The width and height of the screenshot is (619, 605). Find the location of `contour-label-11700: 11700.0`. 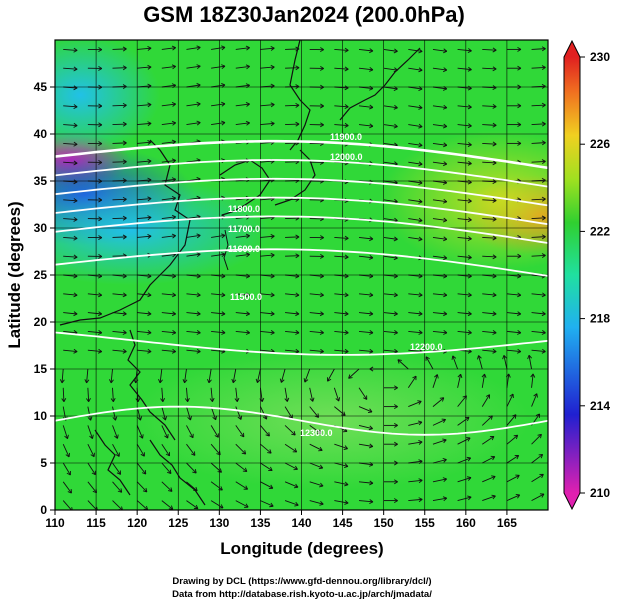

contour-label-11700: 11700.0 is located at coordinates (244, 229).